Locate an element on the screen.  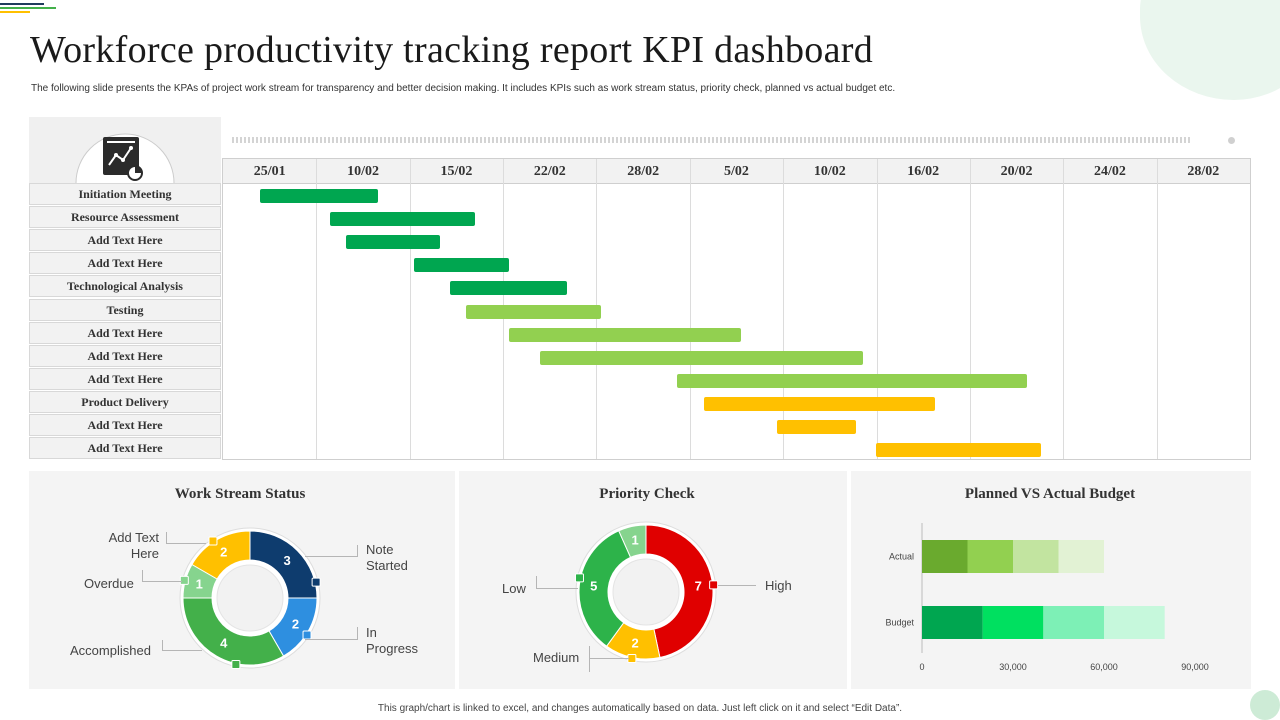
legend-low: Low is located at coordinates (514, 588).